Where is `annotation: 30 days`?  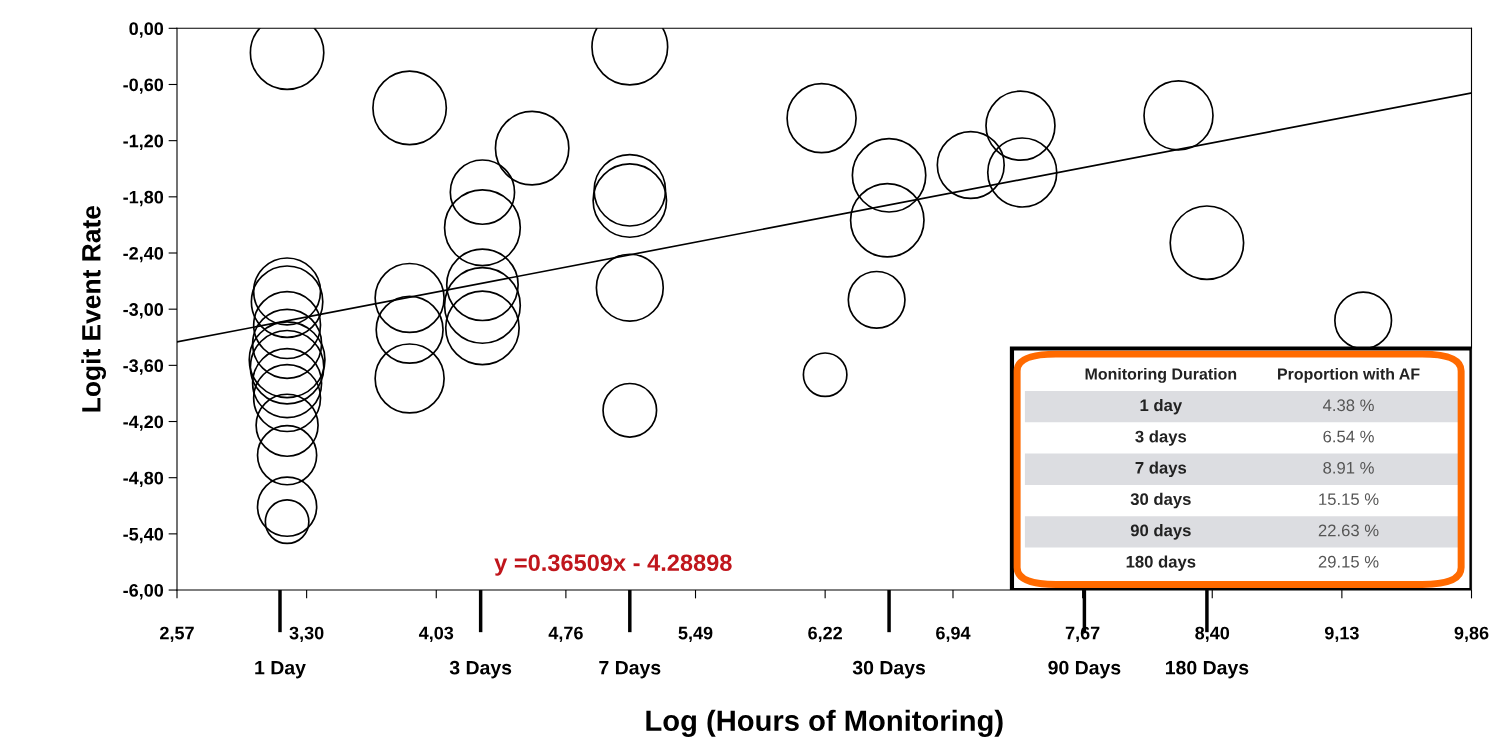
annotation: 30 days is located at coordinates (1160, 500).